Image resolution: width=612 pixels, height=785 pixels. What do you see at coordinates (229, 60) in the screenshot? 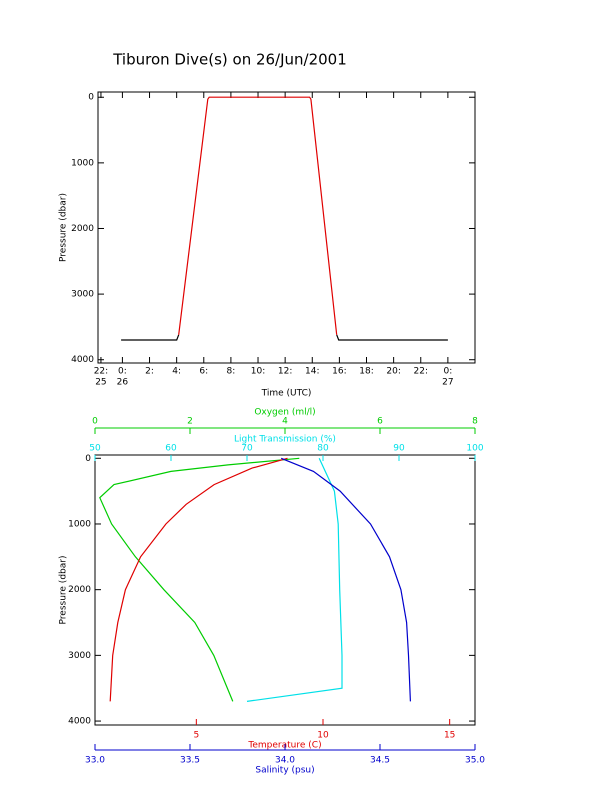
I see `chart-title: Tiburon Dive(s) on 26/Jun/2001` at bounding box center [229, 60].